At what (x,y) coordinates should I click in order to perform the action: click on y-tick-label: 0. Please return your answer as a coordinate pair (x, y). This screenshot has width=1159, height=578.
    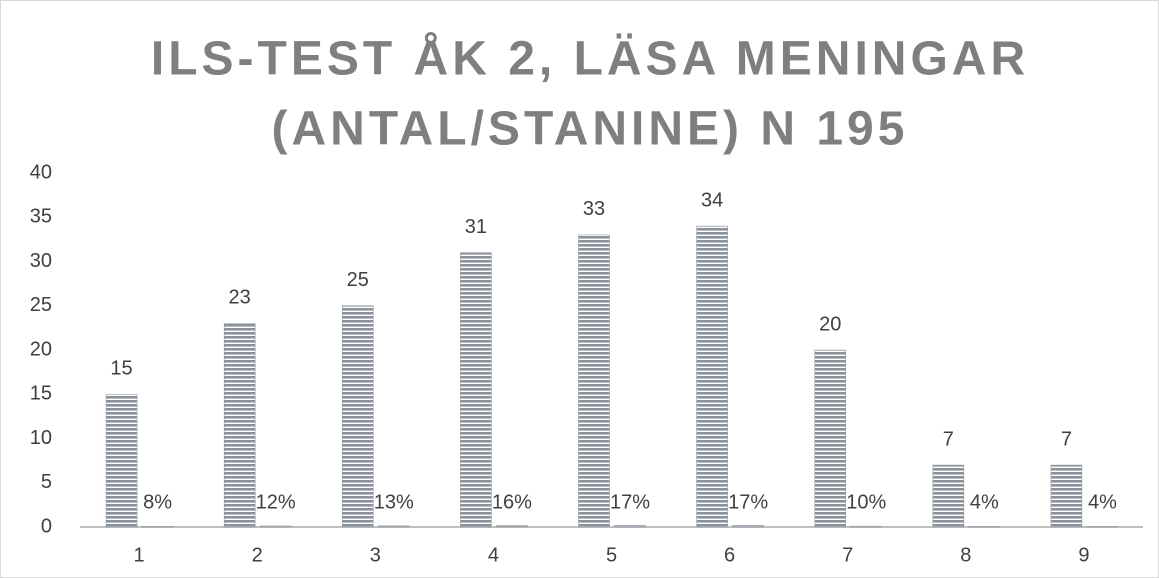
    Looking at the image, I should click on (46, 526).